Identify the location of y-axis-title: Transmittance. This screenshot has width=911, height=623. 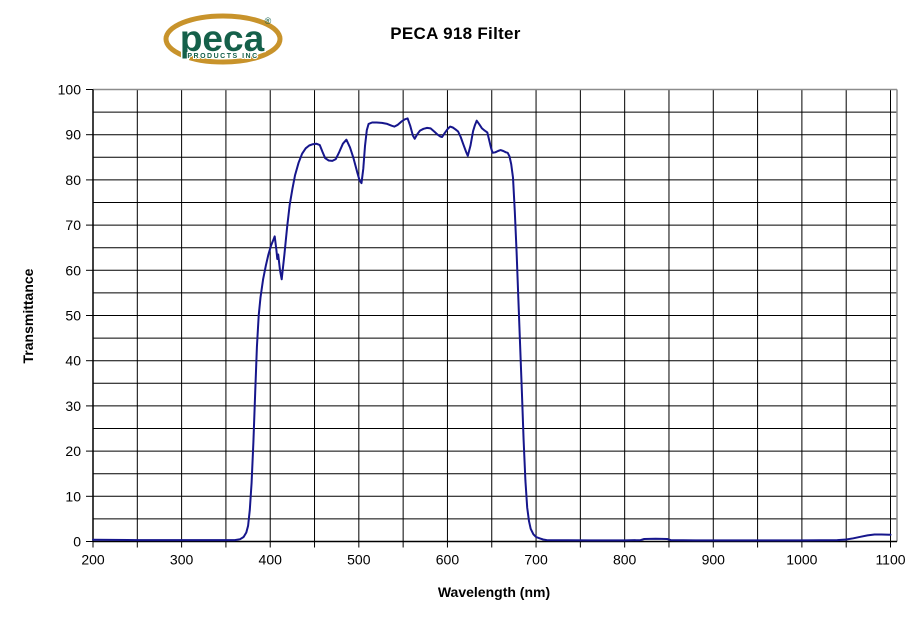
(28, 315).